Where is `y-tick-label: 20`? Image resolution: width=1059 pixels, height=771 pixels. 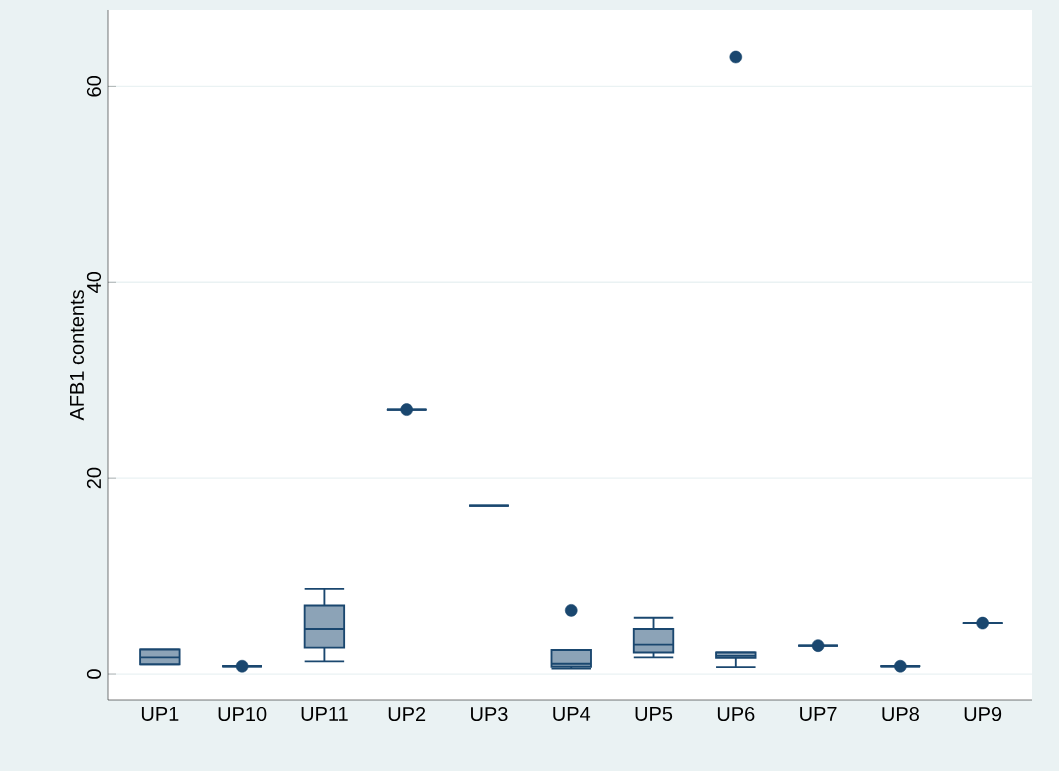 y-tick-label: 20 is located at coordinates (94, 478).